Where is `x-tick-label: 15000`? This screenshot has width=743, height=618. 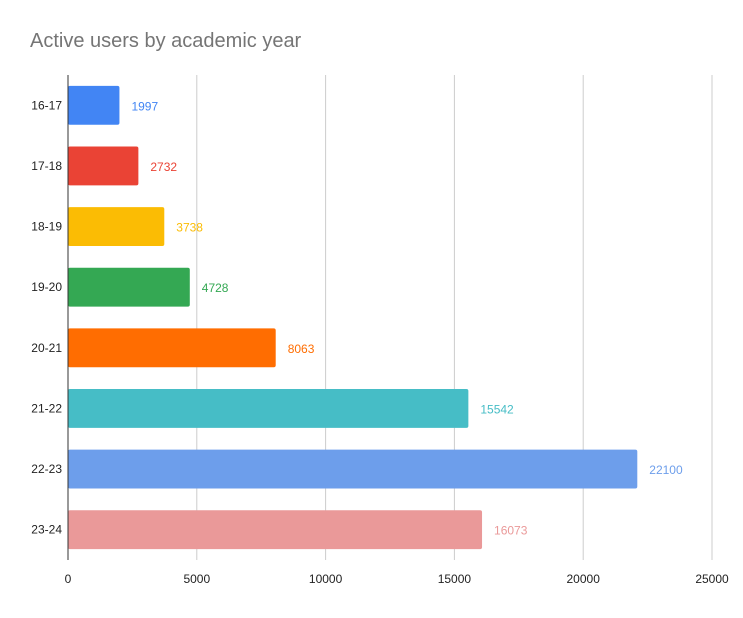
x-tick-label: 15000 is located at coordinates (455, 579).